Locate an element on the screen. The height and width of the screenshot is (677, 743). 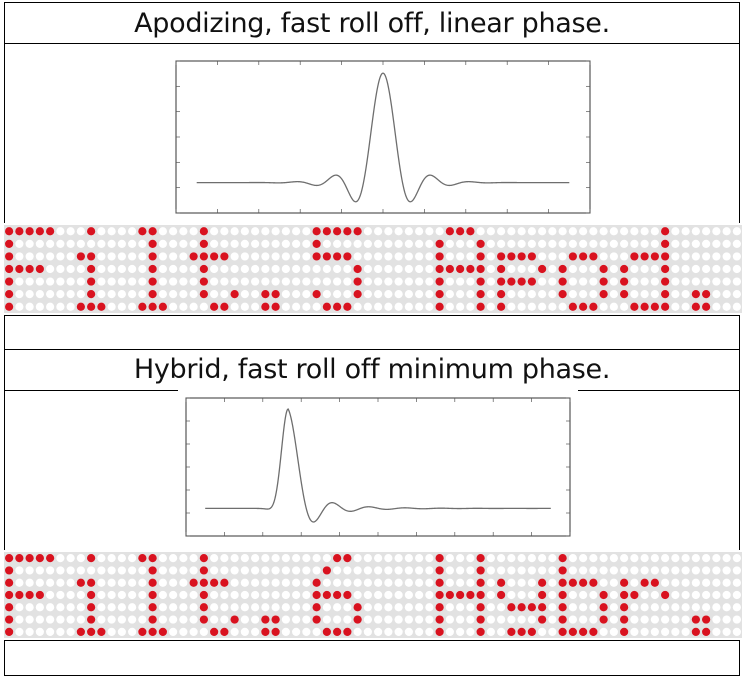
led-cell-filter-6: Filt.6 Hybr. is located at coordinates (373, 595).